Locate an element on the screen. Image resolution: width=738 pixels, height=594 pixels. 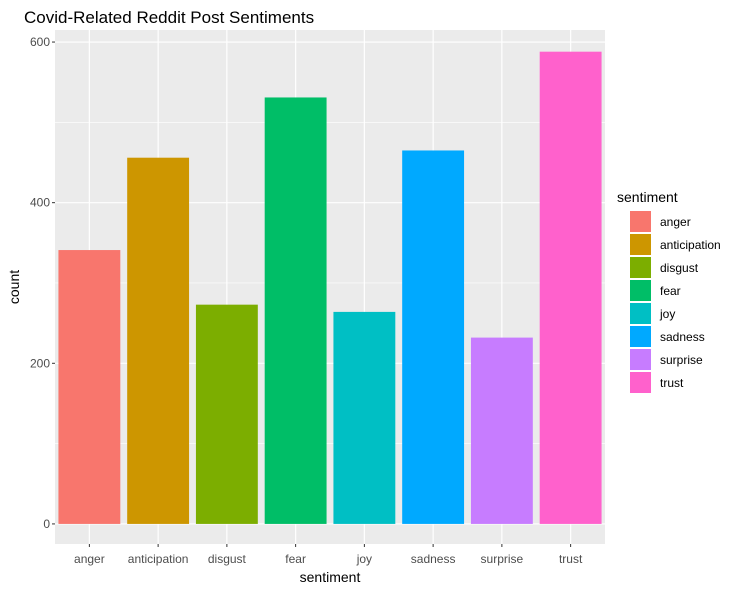
legend-label: surprise is located at coordinates (681, 360).